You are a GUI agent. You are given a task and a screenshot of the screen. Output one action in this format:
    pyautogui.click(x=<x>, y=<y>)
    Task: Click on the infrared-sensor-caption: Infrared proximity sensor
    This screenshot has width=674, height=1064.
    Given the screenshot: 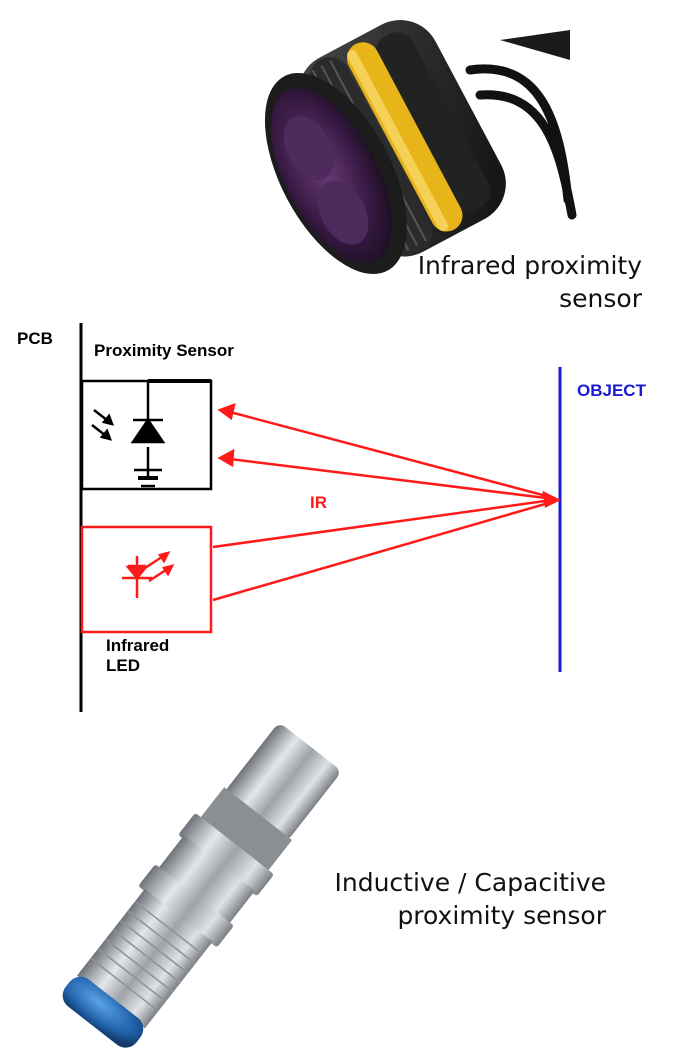 What is the action you would take?
    pyautogui.click(x=482, y=282)
    